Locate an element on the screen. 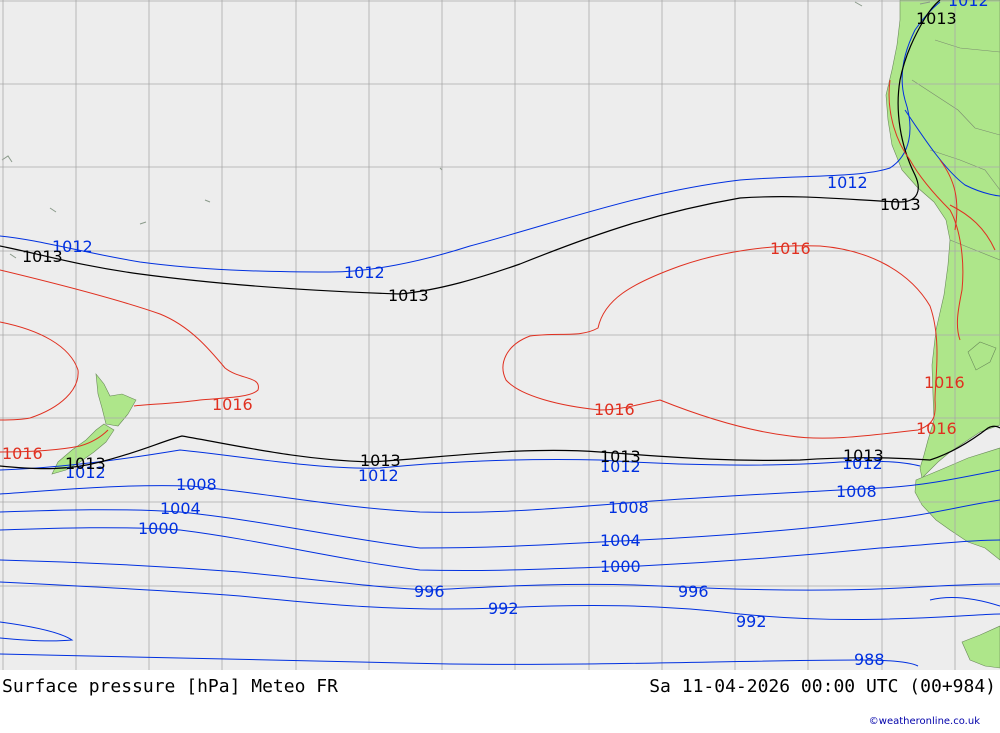  label-1016-e: 1016 is located at coordinates (936, 428).